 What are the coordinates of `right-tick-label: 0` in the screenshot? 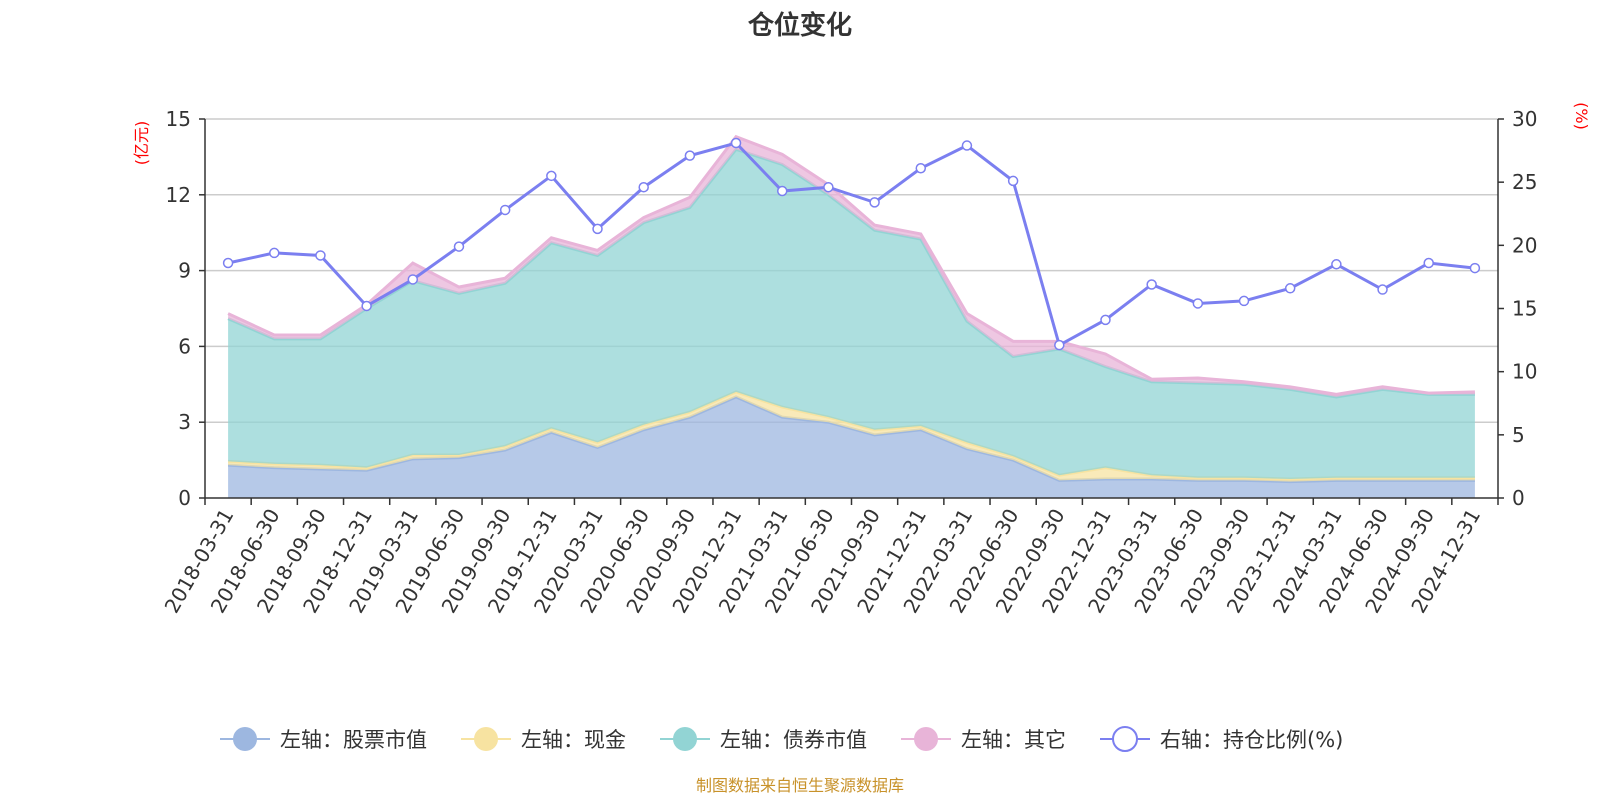 It's located at (1518, 498).